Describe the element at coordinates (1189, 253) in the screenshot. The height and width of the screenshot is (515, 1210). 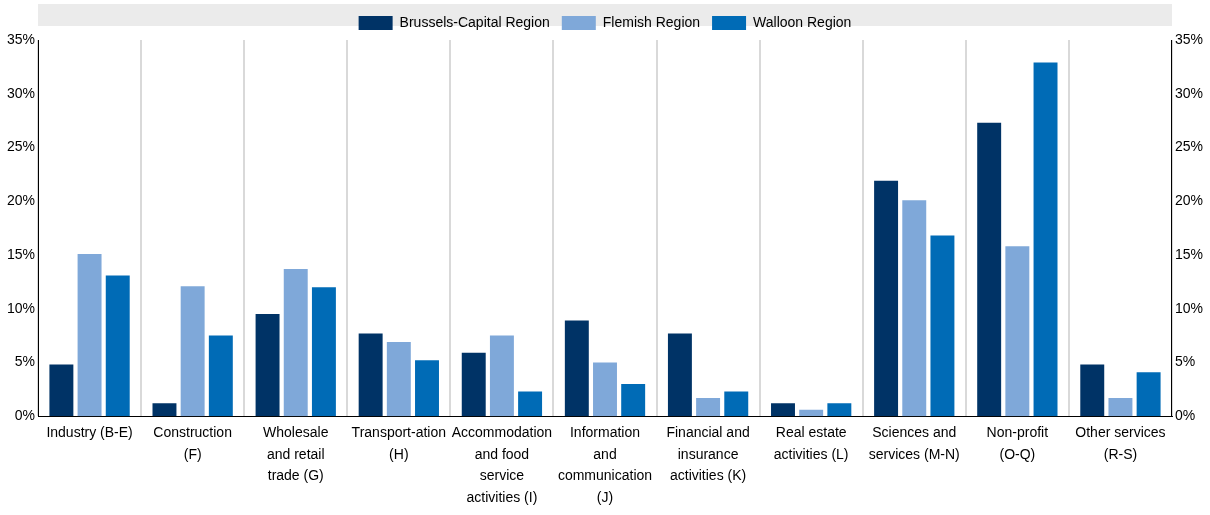
I see `y2-tick-label: 15%` at that location.